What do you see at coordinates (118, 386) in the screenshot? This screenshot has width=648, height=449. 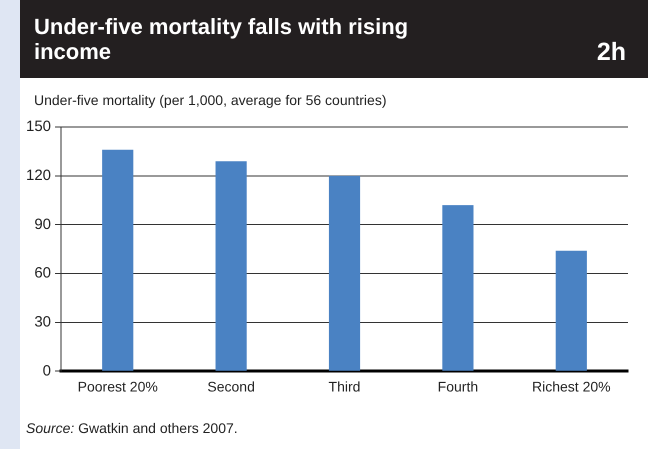 I see `x-tick-label: Poorest 20%` at bounding box center [118, 386].